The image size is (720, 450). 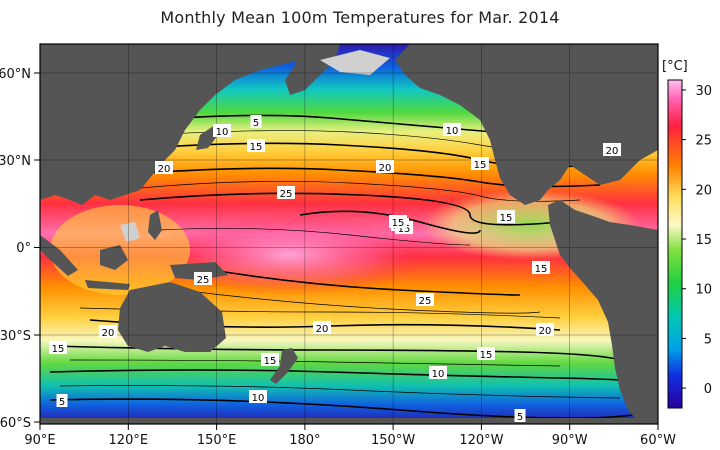 I want to click on land-south-america, so click(x=603, y=312).